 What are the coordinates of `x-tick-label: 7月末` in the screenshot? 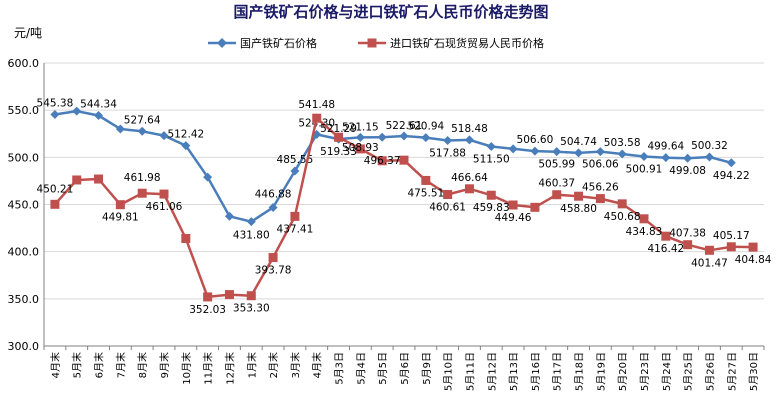 It's located at (120, 365).